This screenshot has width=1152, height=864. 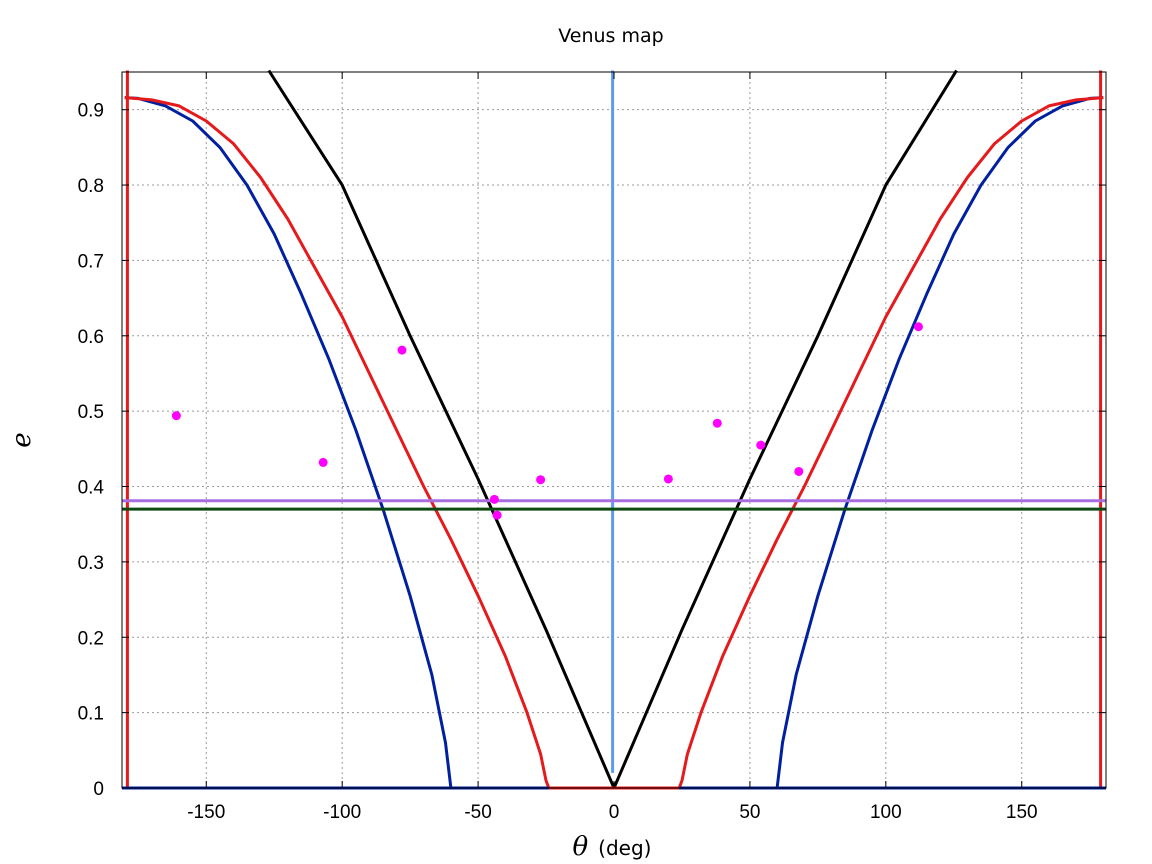 I want to click on x-axis-label-unit: (deg), so click(x=624, y=848).